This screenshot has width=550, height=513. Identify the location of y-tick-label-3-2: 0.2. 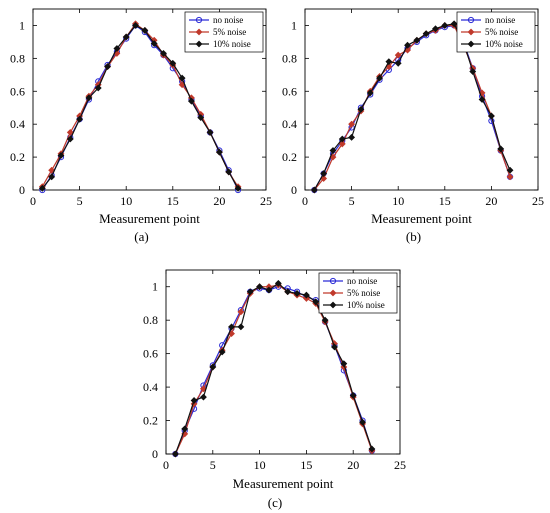
(150, 421).